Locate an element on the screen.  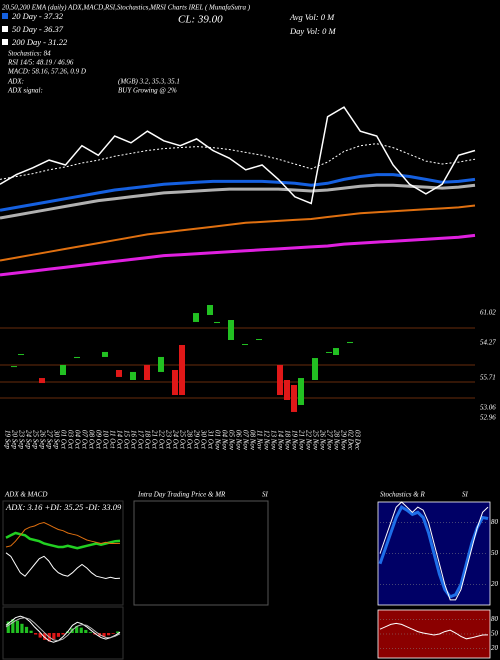
x-tick-label: 05 Nov is located at coordinates (231, 440).